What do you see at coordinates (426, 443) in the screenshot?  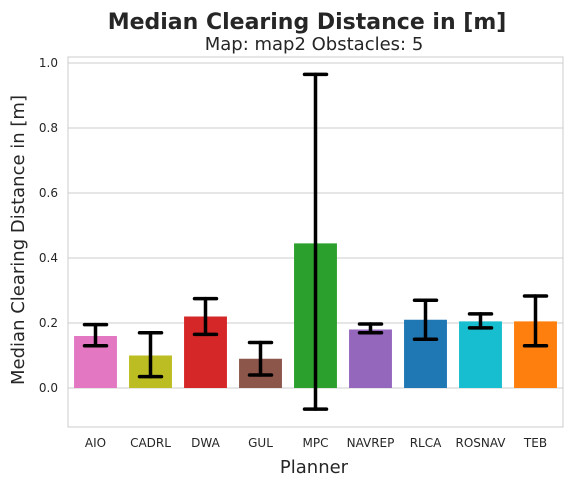 I see `x-tick-label: RLCA` at bounding box center [426, 443].